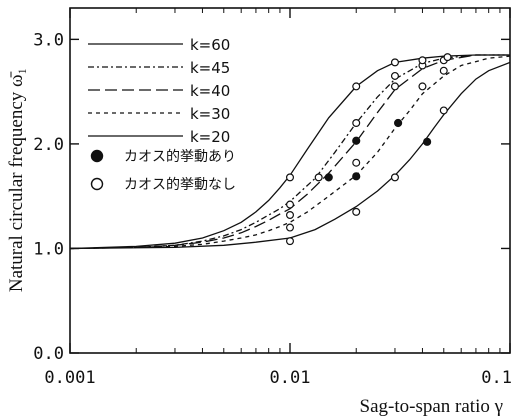 This screenshot has width=513, height=420. Describe the element at coordinates (210, 45) in the screenshot. I see `legend-label: k=60` at that location.